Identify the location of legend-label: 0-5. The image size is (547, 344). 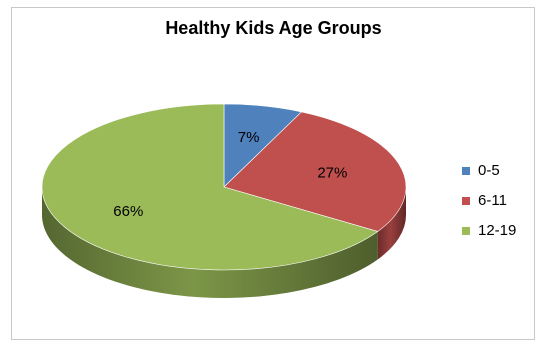
(489, 170).